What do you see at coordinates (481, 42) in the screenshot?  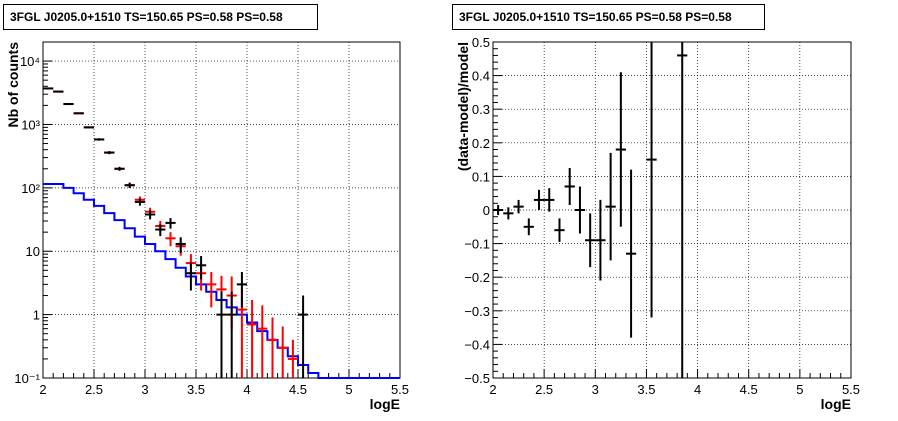 I see `y-tick-label: 0.5` at bounding box center [481, 42].